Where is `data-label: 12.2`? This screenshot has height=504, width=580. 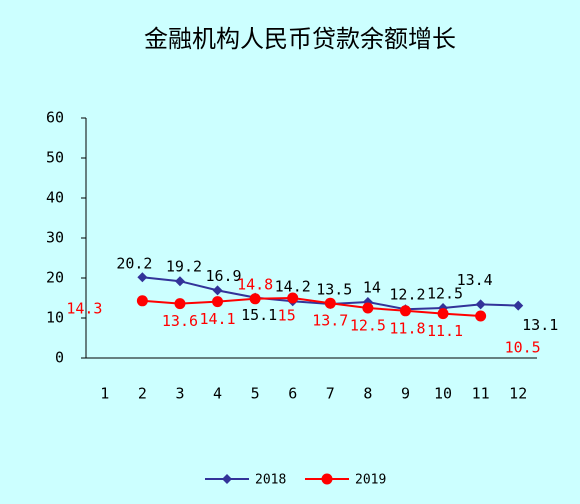
data-label: 12.2 is located at coordinates (407, 295).